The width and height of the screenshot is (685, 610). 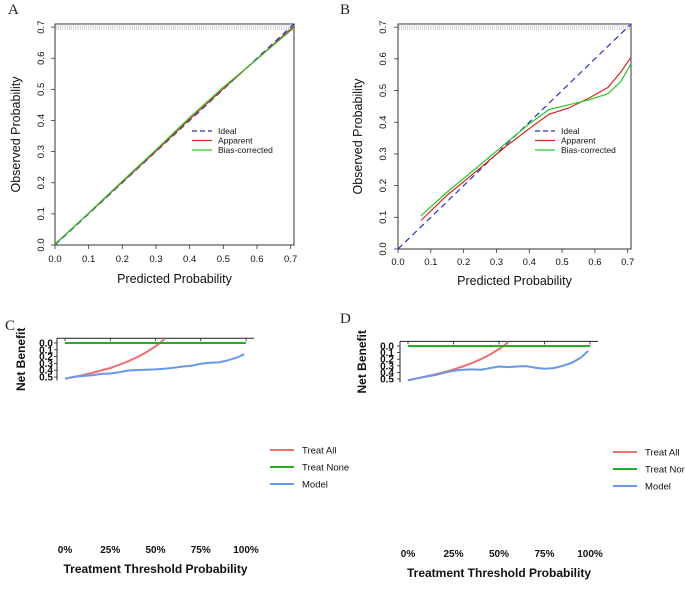 I want to click on panel-letter: C, so click(x=10, y=326).